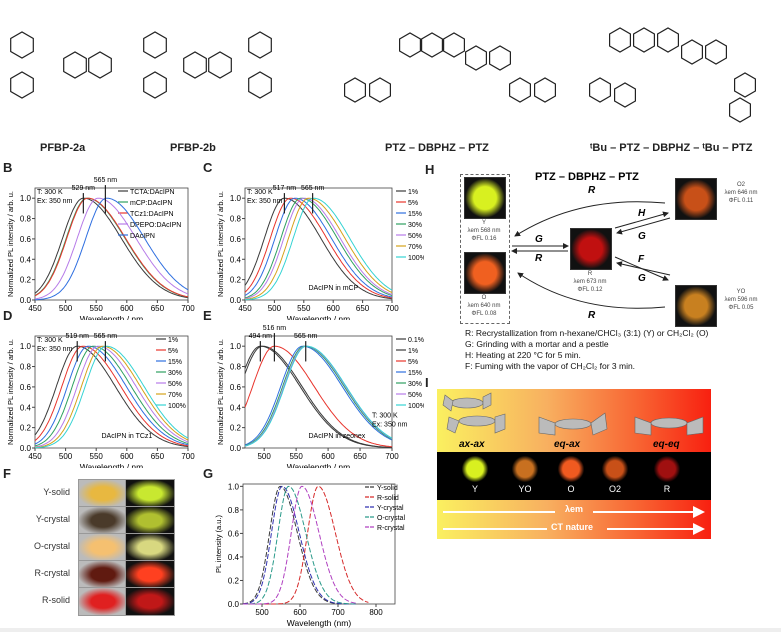  What do you see at coordinates (590, 282) in the screenshot?
I see `state-info-R: R λem 673 nm ΦFL 0.12` at bounding box center [590, 282].